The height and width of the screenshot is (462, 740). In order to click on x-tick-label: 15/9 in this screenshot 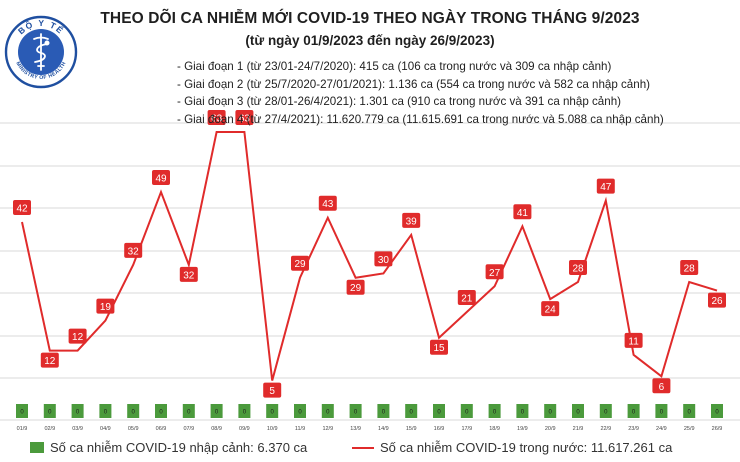, I will do `click(411, 429)`.